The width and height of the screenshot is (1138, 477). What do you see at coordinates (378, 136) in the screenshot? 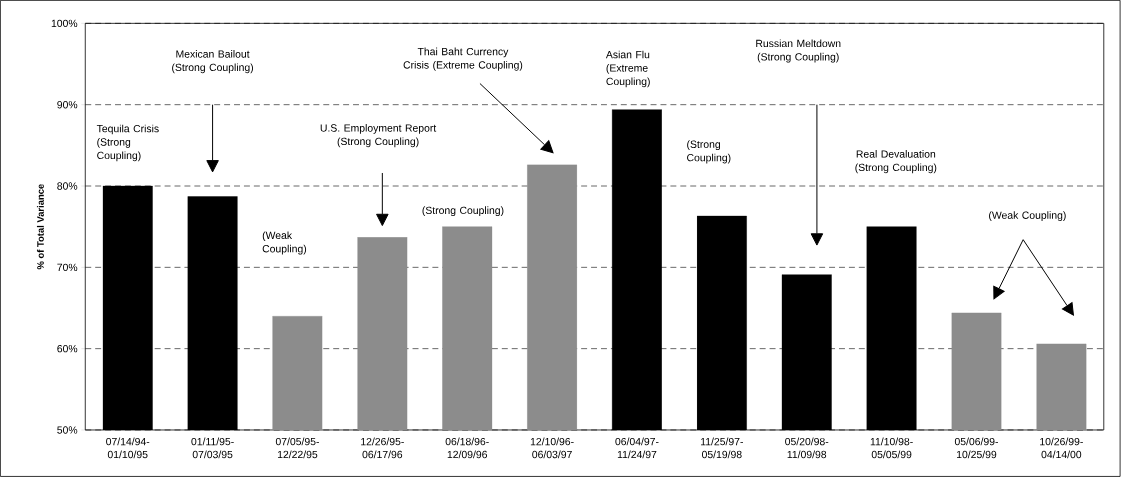
I see `annotation: U.S. Employment Report (Strong Coupling)` at bounding box center [378, 136].